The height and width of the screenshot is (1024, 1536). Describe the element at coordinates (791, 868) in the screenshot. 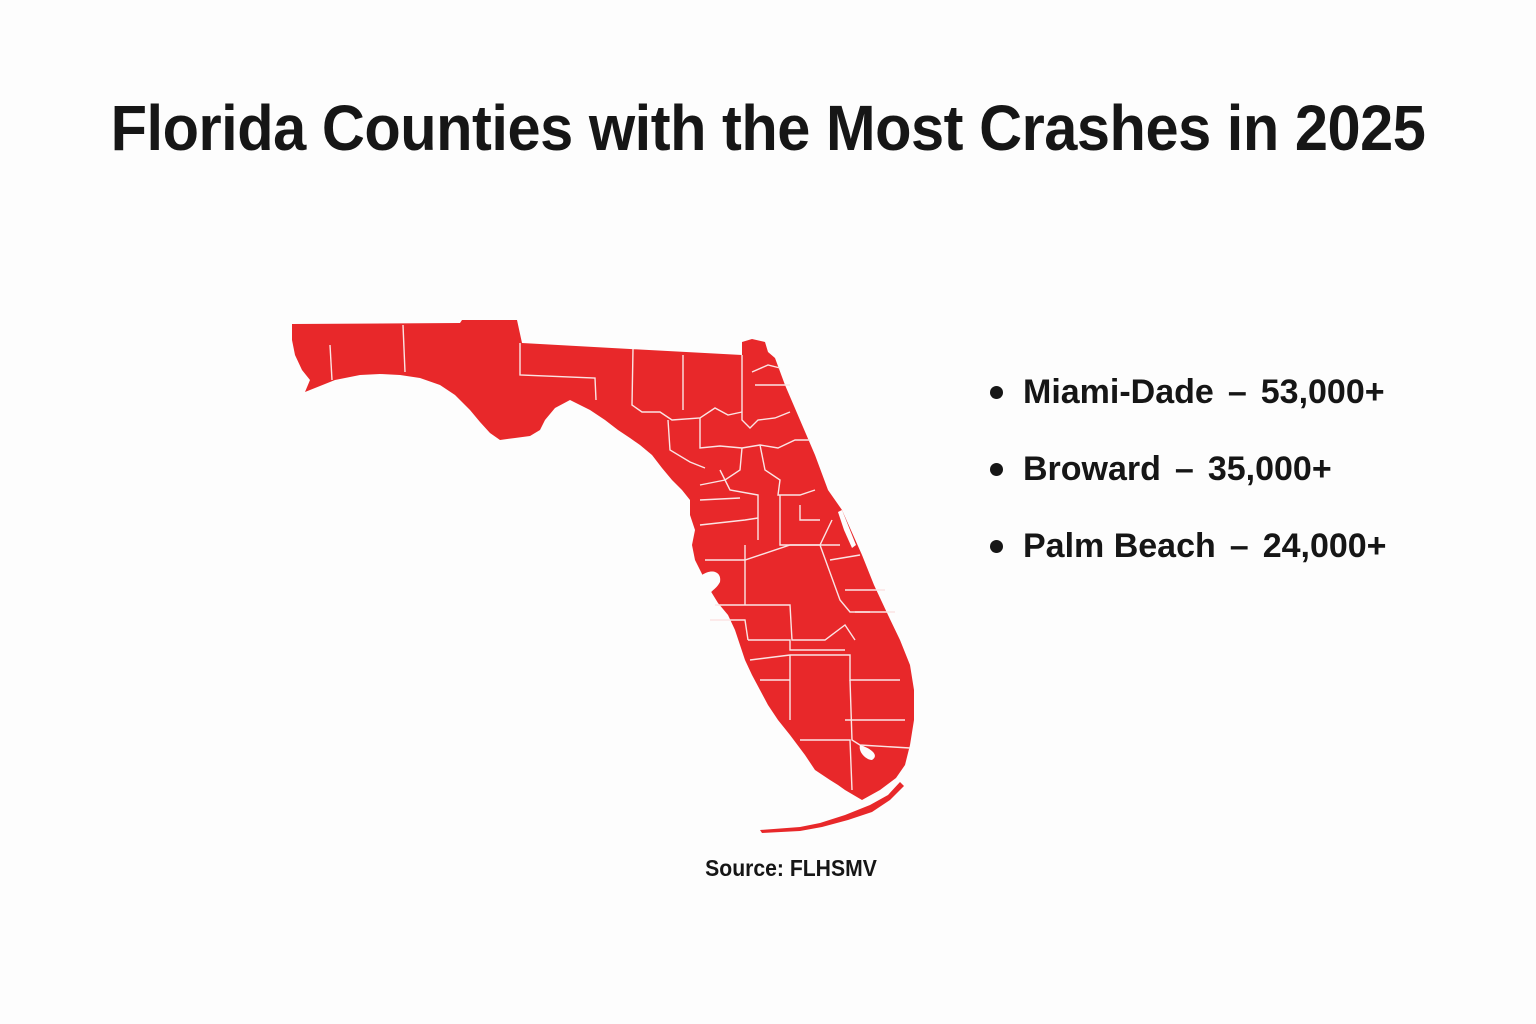

I see `source-caption: Source: FLHSMV` at that location.